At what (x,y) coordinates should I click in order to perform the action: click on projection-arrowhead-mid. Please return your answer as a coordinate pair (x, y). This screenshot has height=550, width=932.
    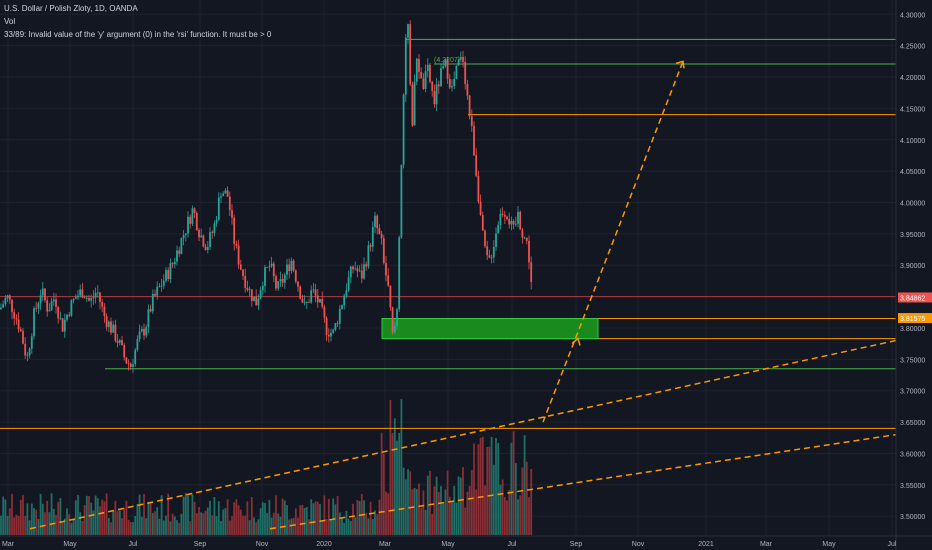
    Looking at the image, I should click on (576, 341).